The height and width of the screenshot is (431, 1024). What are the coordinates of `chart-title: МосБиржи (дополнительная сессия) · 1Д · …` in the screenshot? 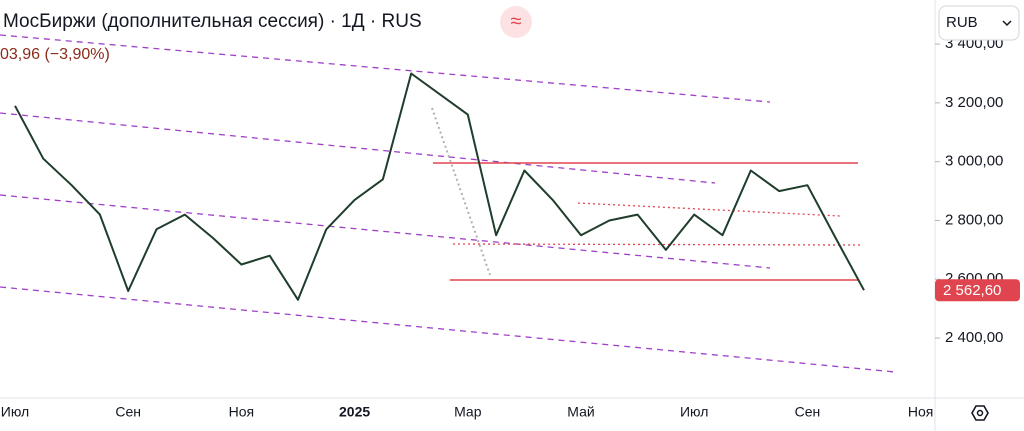 It's located at (212, 21).